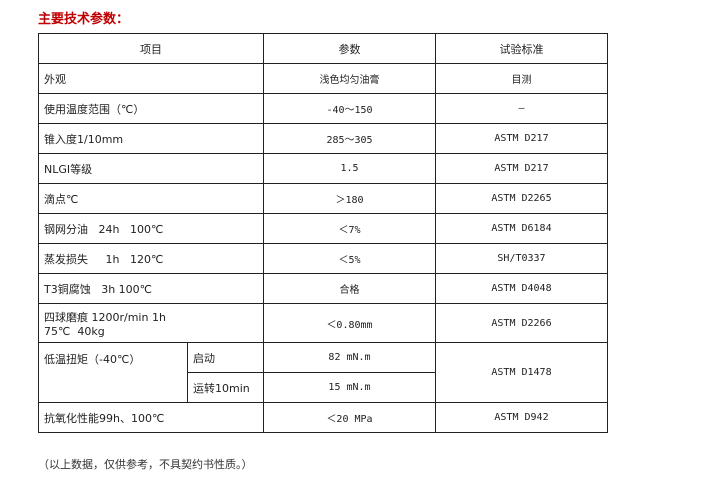  I want to click on row-value: ＜7%, so click(349, 228).